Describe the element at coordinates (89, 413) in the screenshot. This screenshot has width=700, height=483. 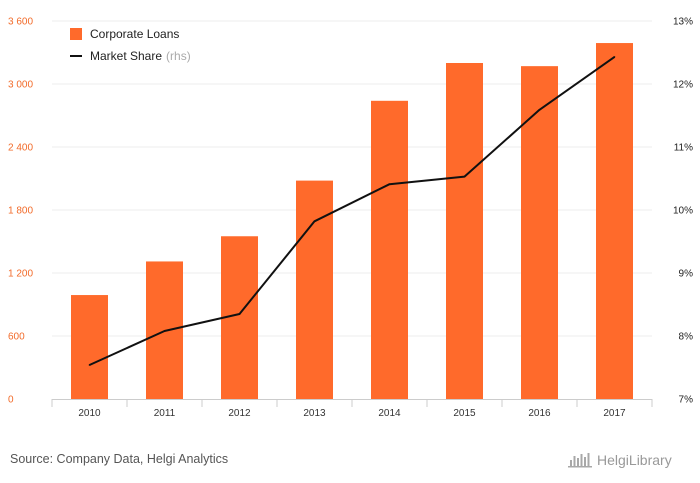
I see `x-tick-label: 2010` at that location.